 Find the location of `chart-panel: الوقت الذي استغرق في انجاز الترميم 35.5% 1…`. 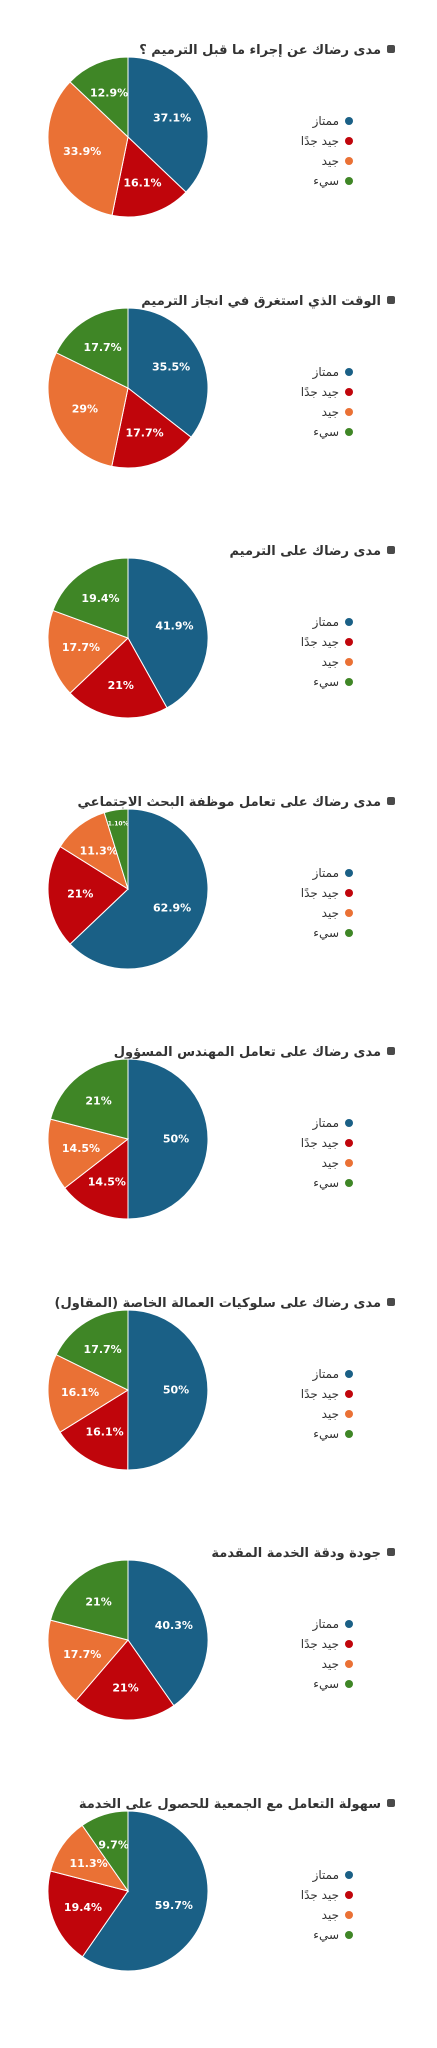

chart-panel: الوقت الذي استغرق في انجاز الترميم 35.5% 1… is located at coordinates (218, 376).